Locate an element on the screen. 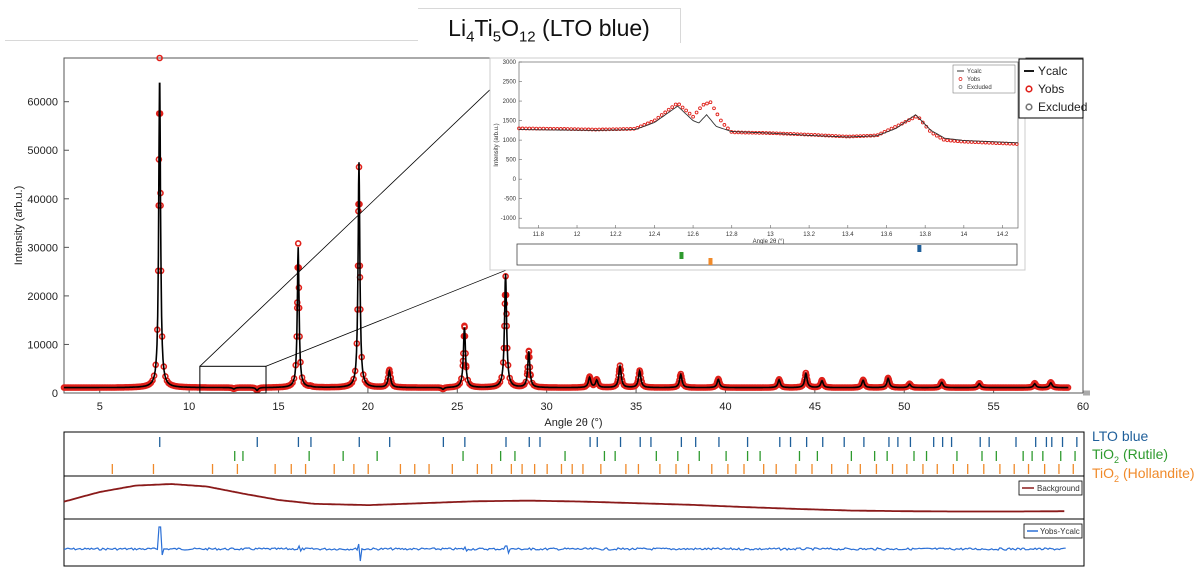 The height and width of the screenshot is (568, 1203). inset-reflection-marker-lto is located at coordinates (919, 248).